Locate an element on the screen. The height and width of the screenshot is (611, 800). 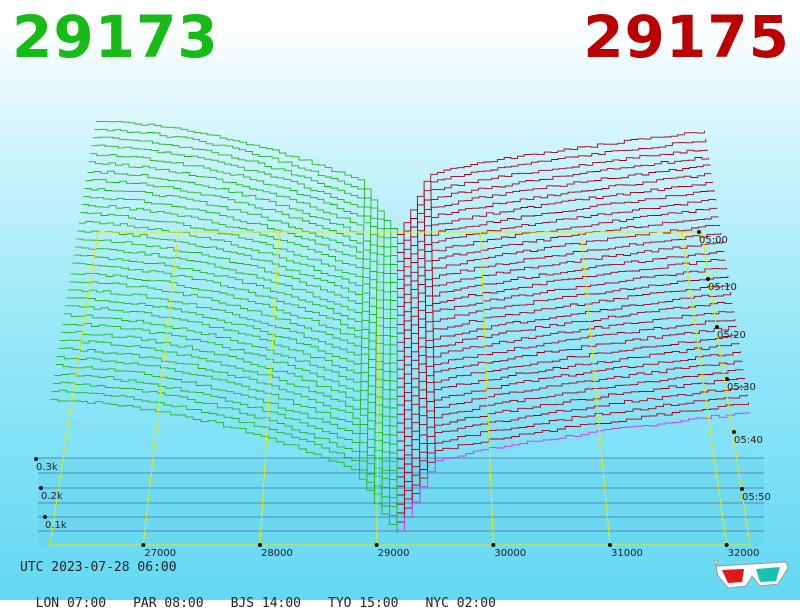
price-tick-label: 31000 is located at coordinates (627, 553).